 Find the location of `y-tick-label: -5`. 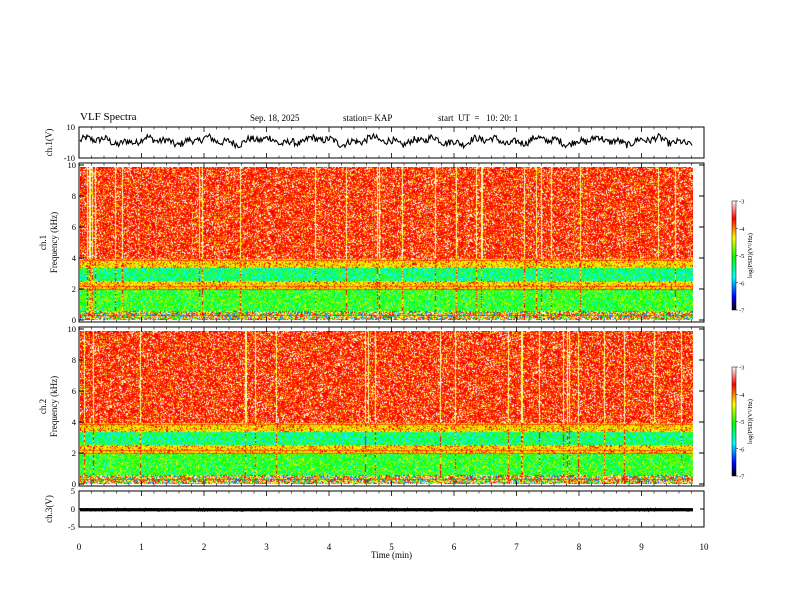

y-tick-label: -5 is located at coordinates (71, 527).